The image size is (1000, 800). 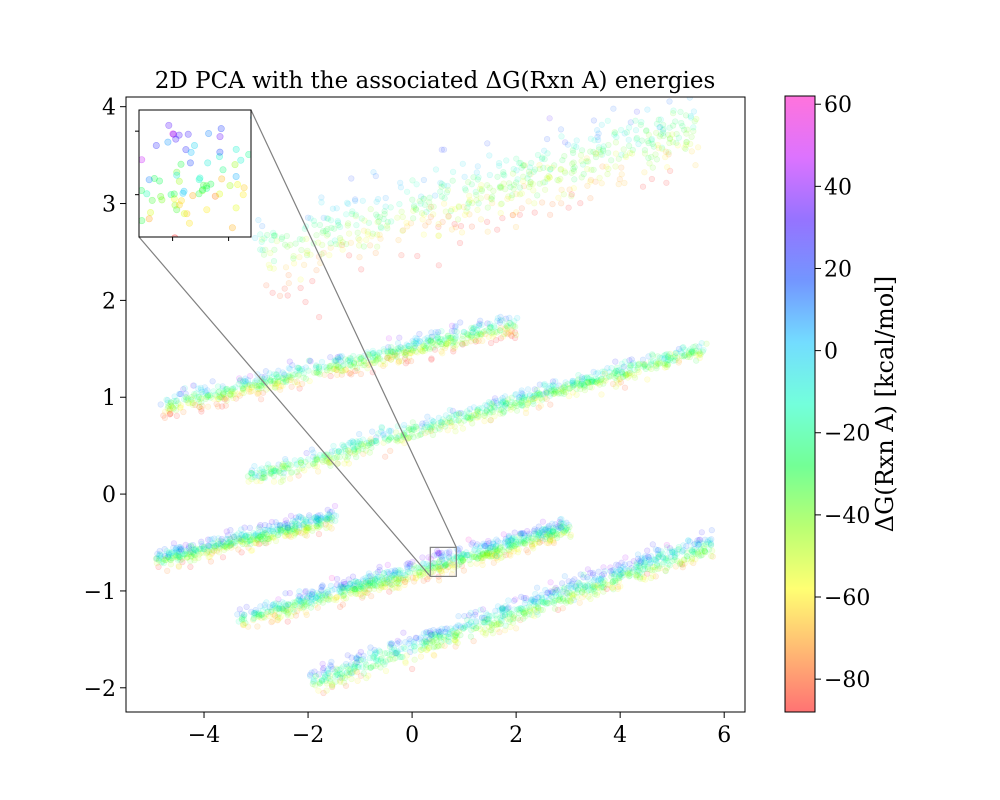 I want to click on x-tick-label: −2, so click(x=308, y=735).